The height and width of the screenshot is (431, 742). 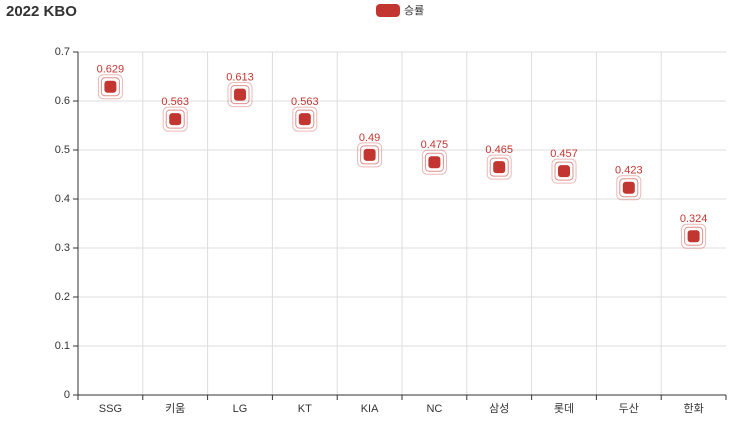 I want to click on x-tick-label: NC, so click(x=434, y=409).